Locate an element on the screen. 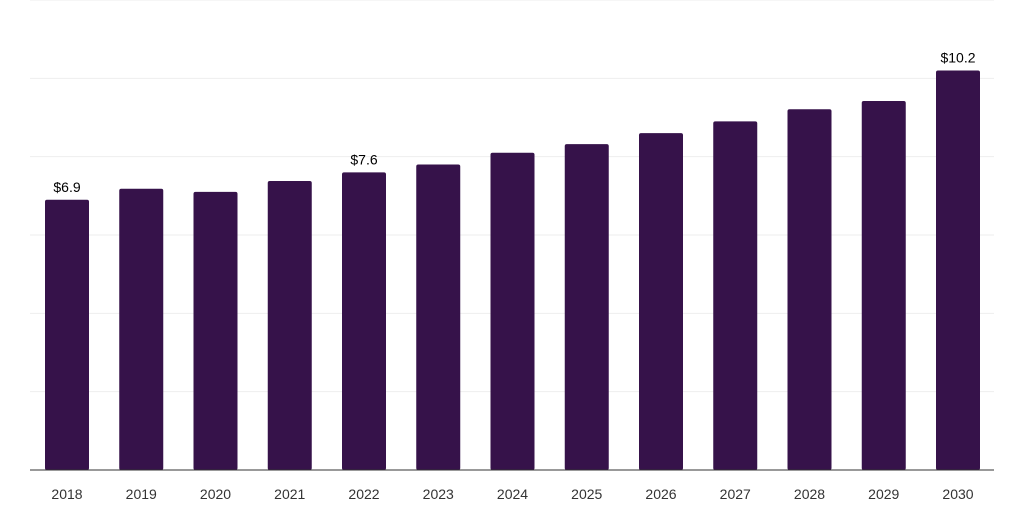  bar-2021 is located at coordinates (289, 325).